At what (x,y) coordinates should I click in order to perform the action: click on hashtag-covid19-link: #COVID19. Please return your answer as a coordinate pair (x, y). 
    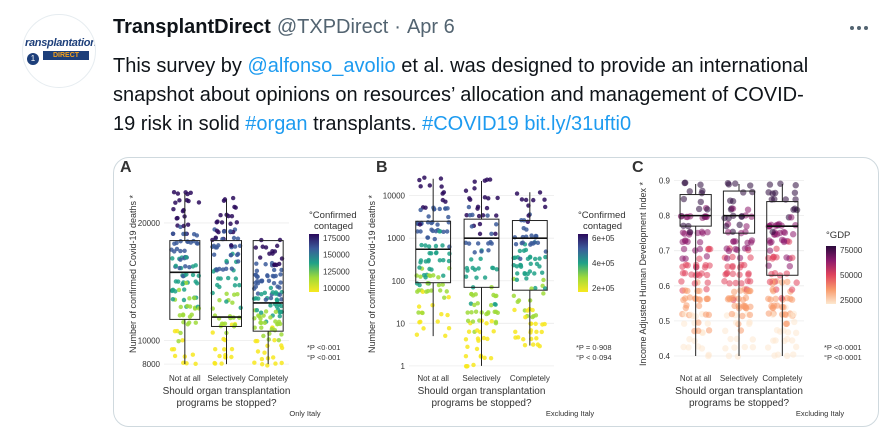
    Looking at the image, I should click on (470, 124).